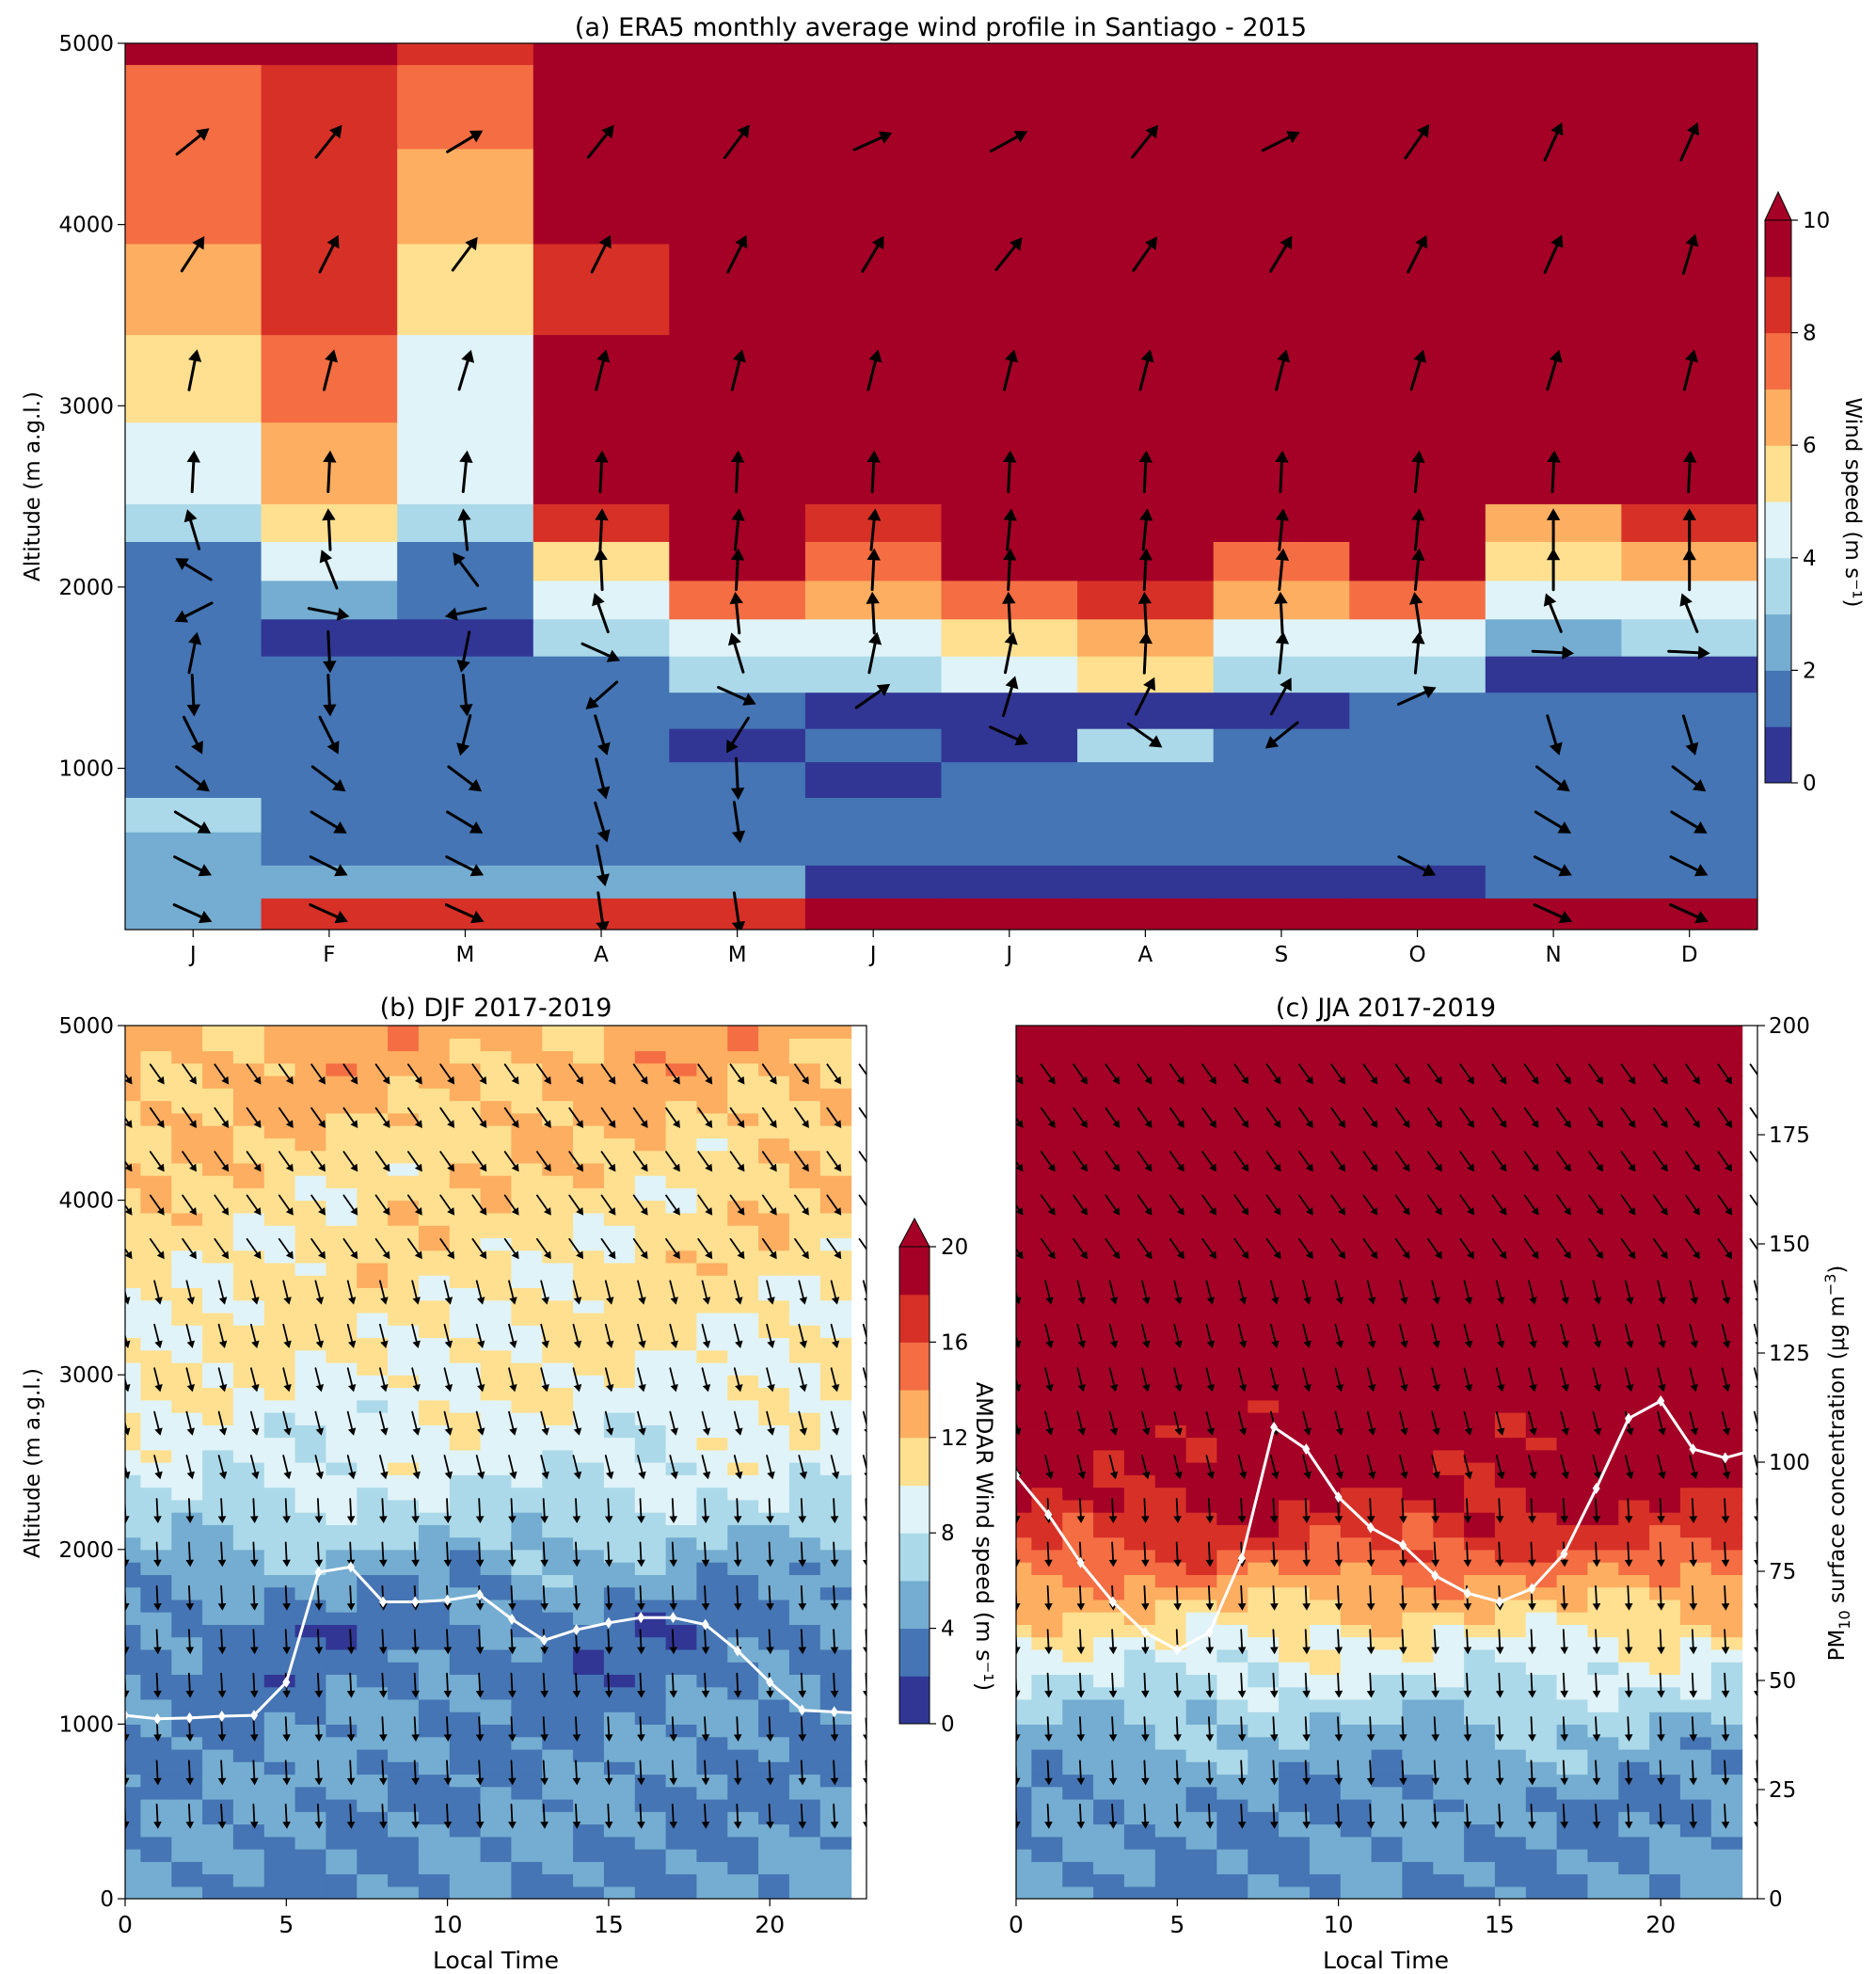 The height and width of the screenshot is (1974, 1876). I want to click on y-tick-label: 150, so click(1789, 1245).